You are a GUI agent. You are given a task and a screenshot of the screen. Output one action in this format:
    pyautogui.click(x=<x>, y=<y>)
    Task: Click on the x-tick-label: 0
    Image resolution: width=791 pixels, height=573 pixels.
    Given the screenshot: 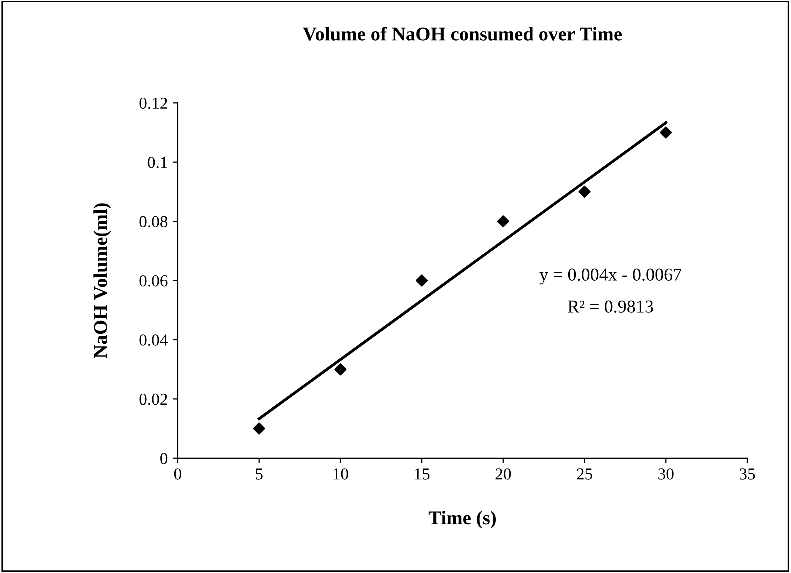 What is the action you would take?
    pyautogui.click(x=178, y=474)
    